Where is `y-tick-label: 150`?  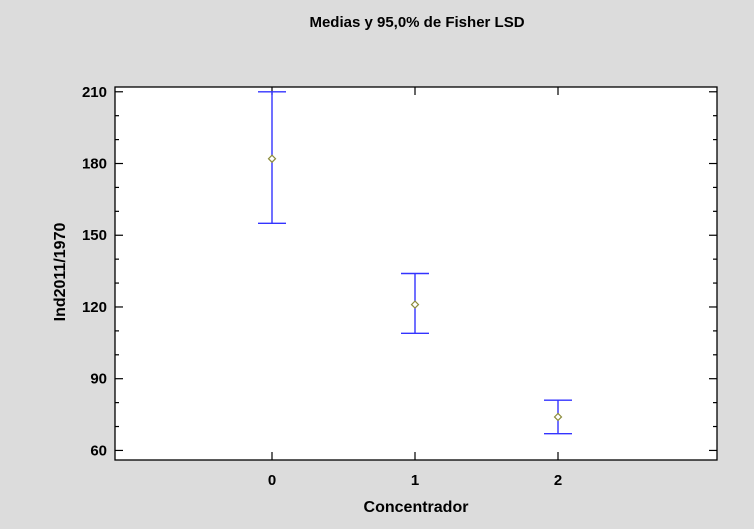 y-tick-label: 150 is located at coordinates (94, 235).